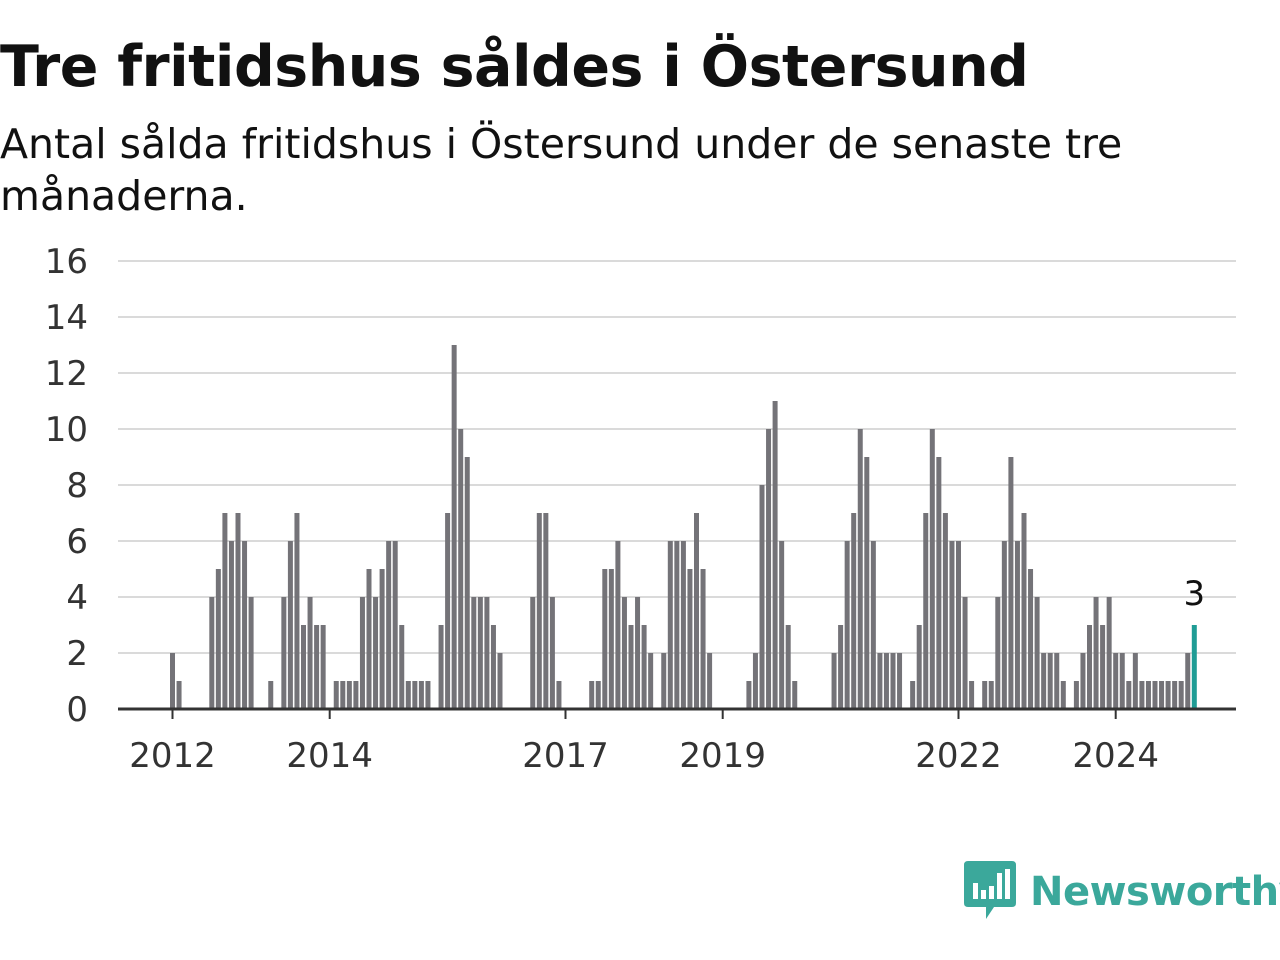 The width and height of the screenshot is (1280, 960). I want to click on y-axis-ticks: 0 2 4 6 8 10 12 14 16, so click(66, 486).